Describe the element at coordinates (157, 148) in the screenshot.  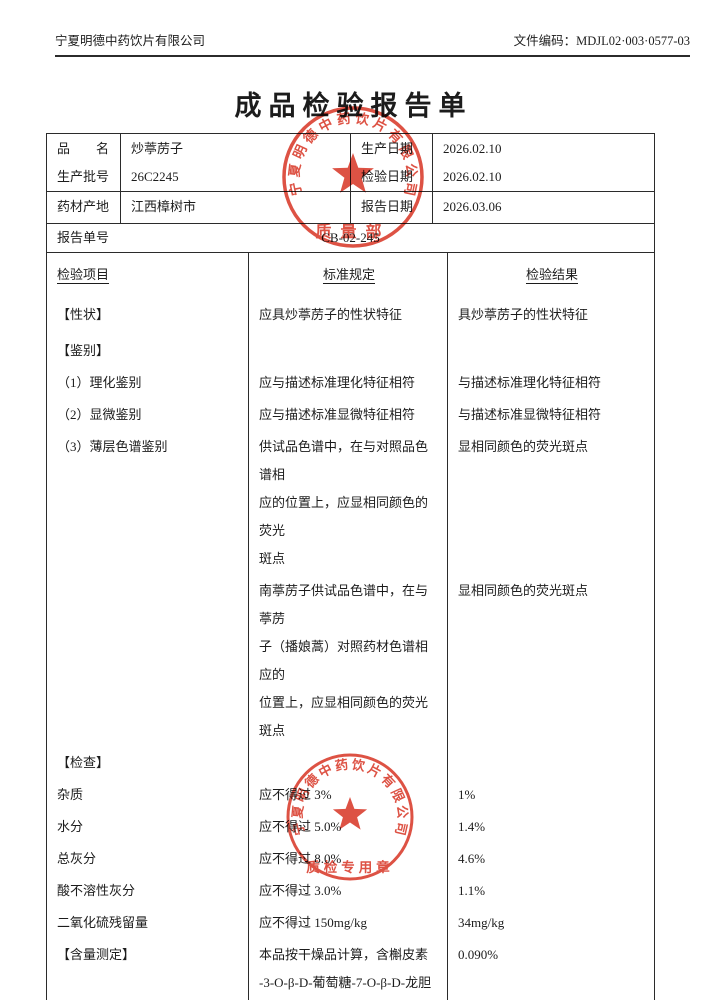
I see `product-name-value: 炒葶苈子` at that location.